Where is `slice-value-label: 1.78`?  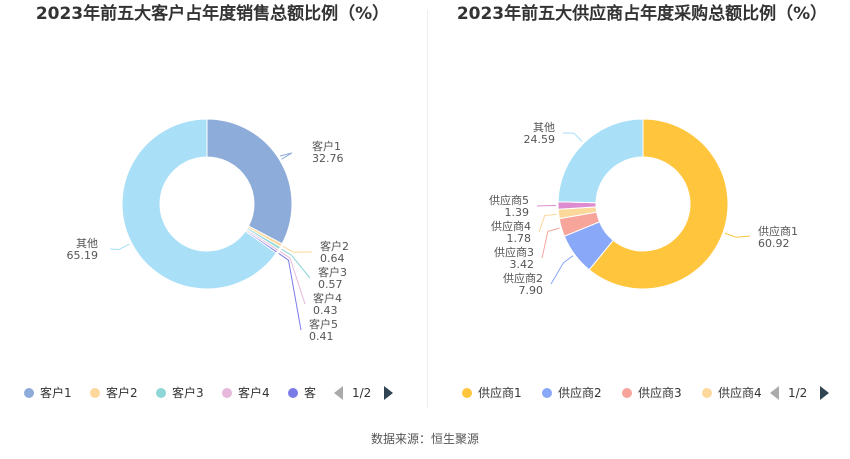
slice-value-label: 1.78 is located at coordinates (519, 238).